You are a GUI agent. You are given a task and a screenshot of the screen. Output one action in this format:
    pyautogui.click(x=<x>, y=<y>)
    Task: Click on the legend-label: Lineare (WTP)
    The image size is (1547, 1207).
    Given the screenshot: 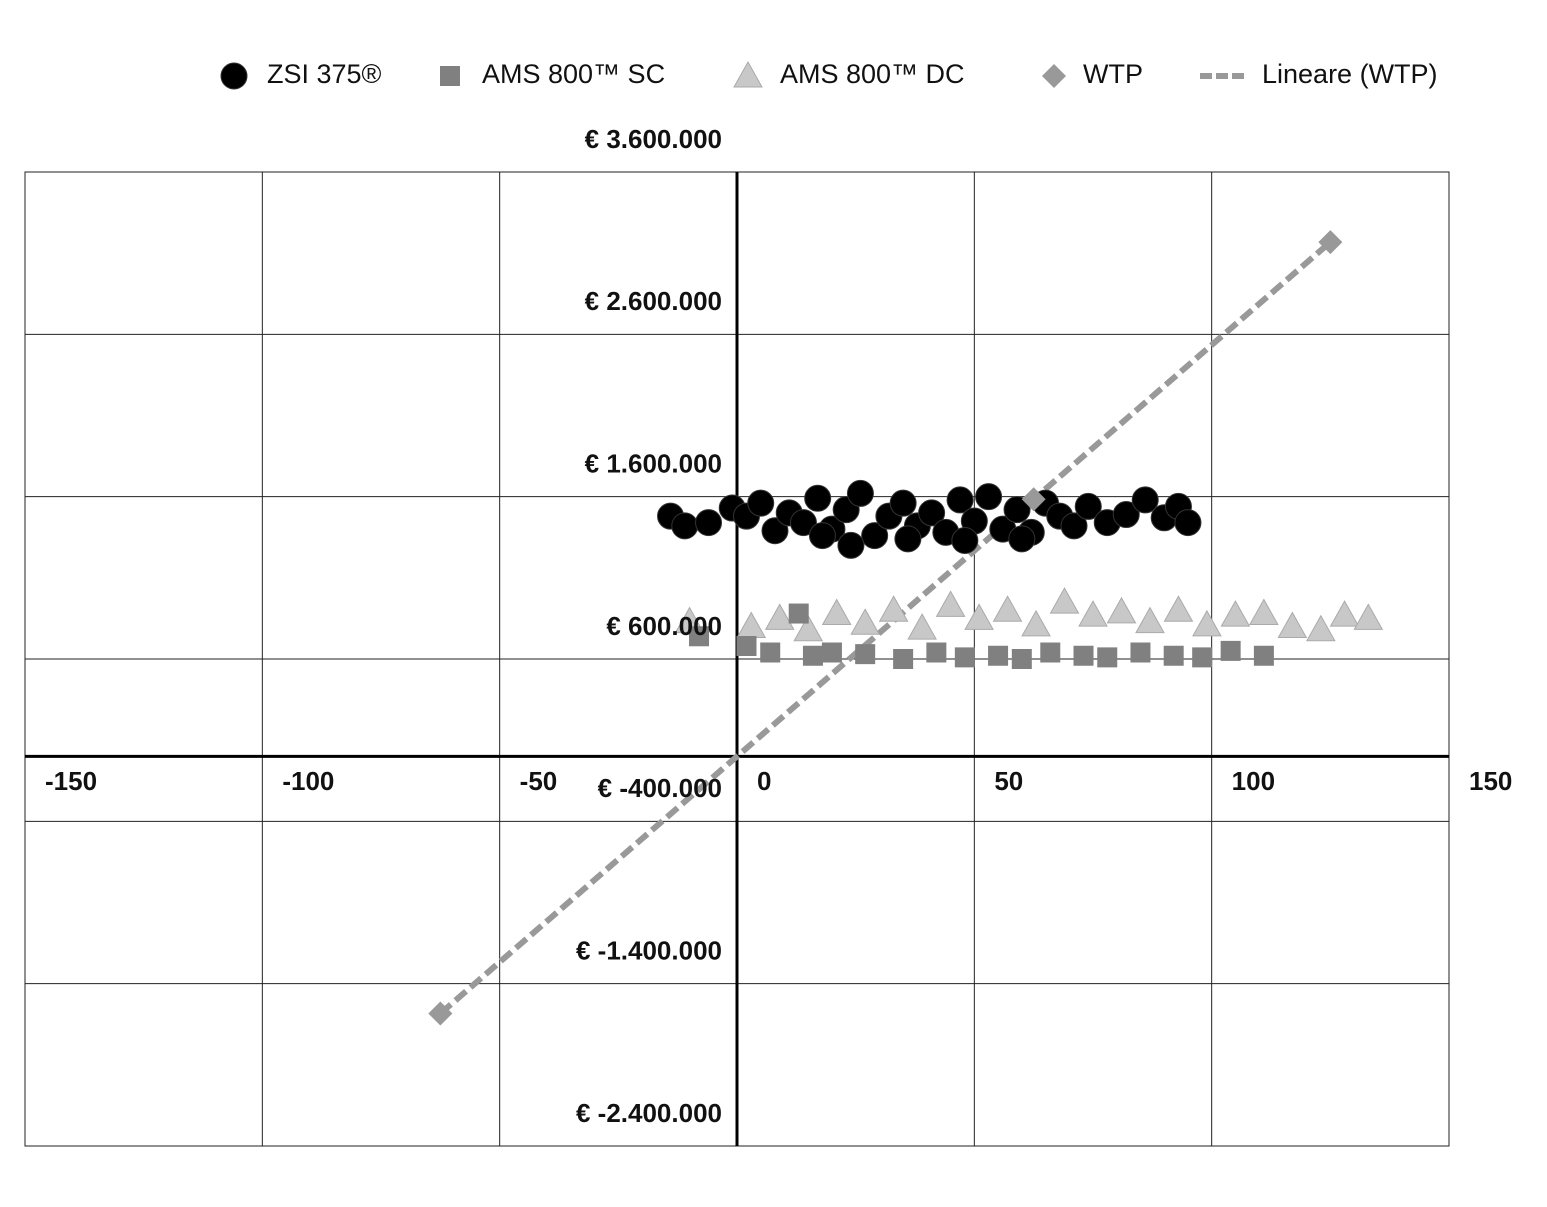 What is the action you would take?
    pyautogui.click(x=1350, y=74)
    